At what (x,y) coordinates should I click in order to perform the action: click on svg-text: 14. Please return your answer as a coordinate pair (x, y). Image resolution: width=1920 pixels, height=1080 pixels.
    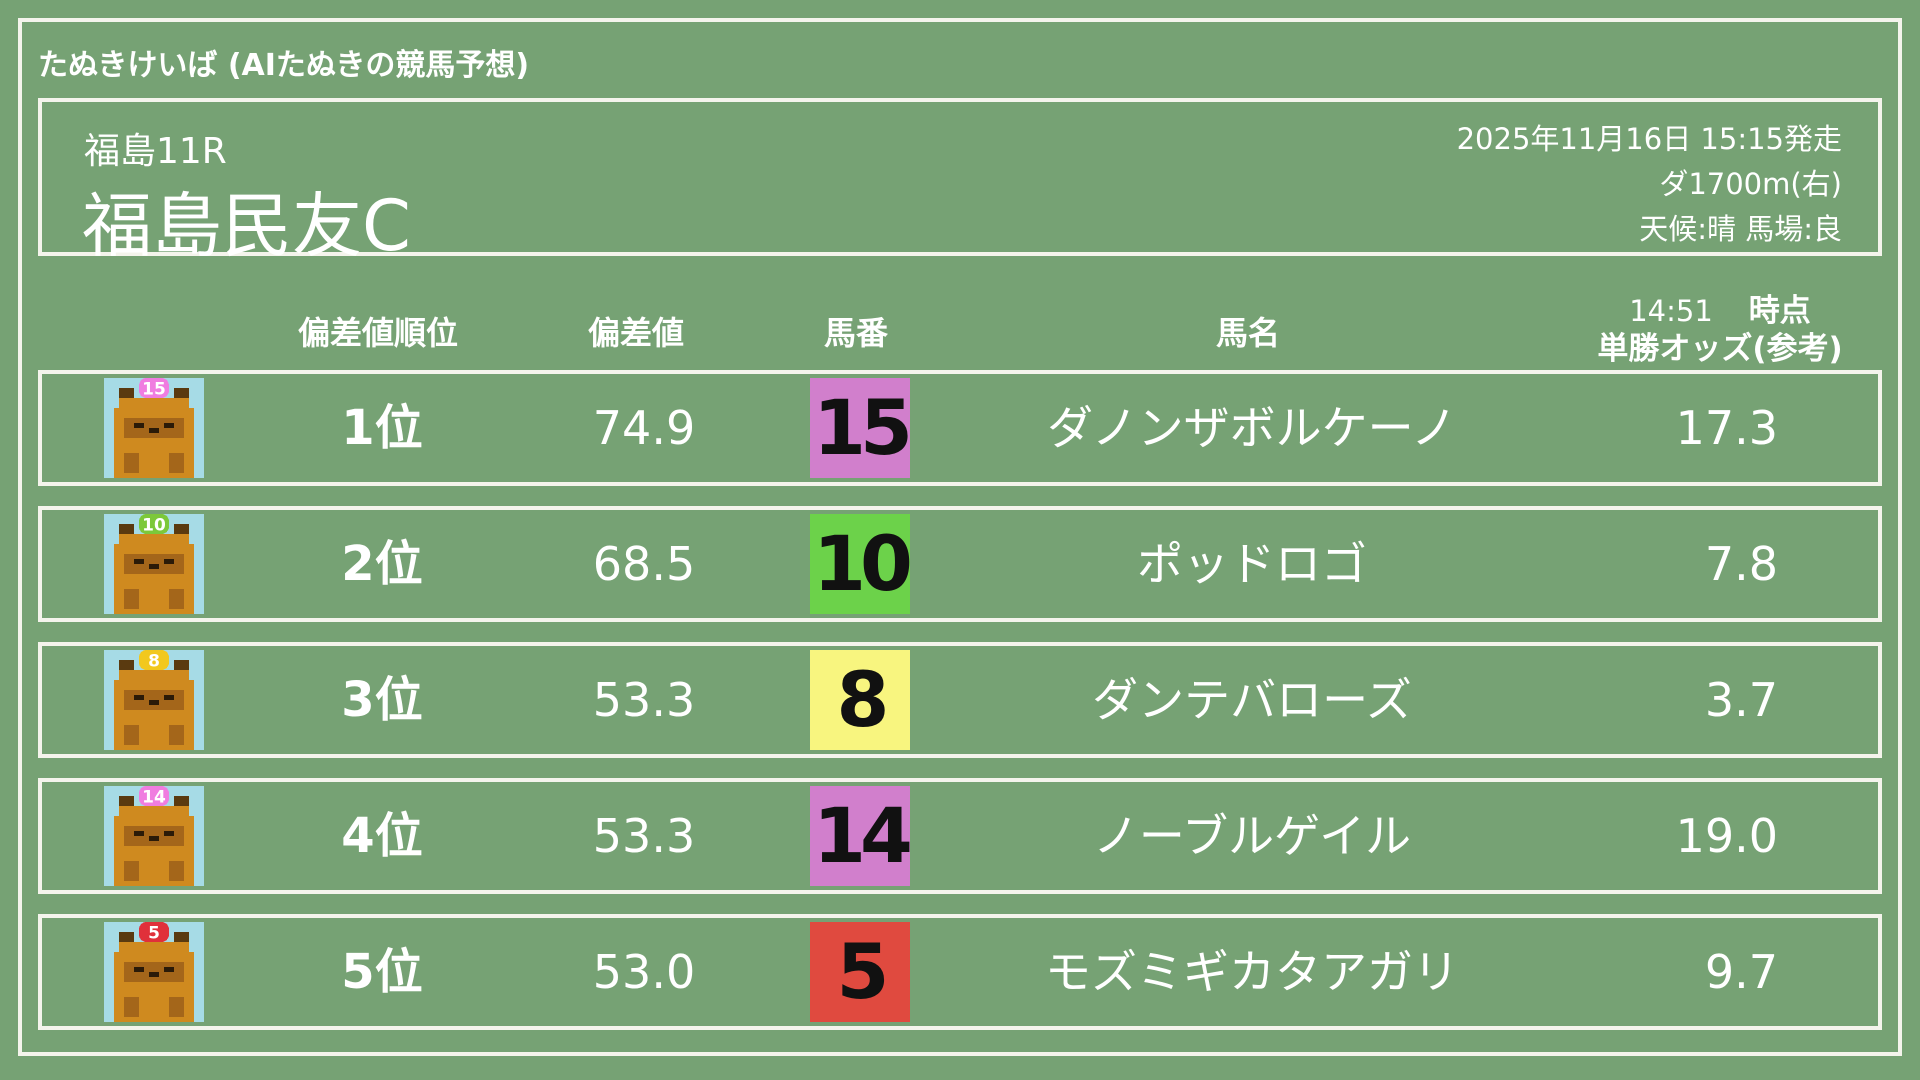
    Looking at the image, I should click on (154, 798).